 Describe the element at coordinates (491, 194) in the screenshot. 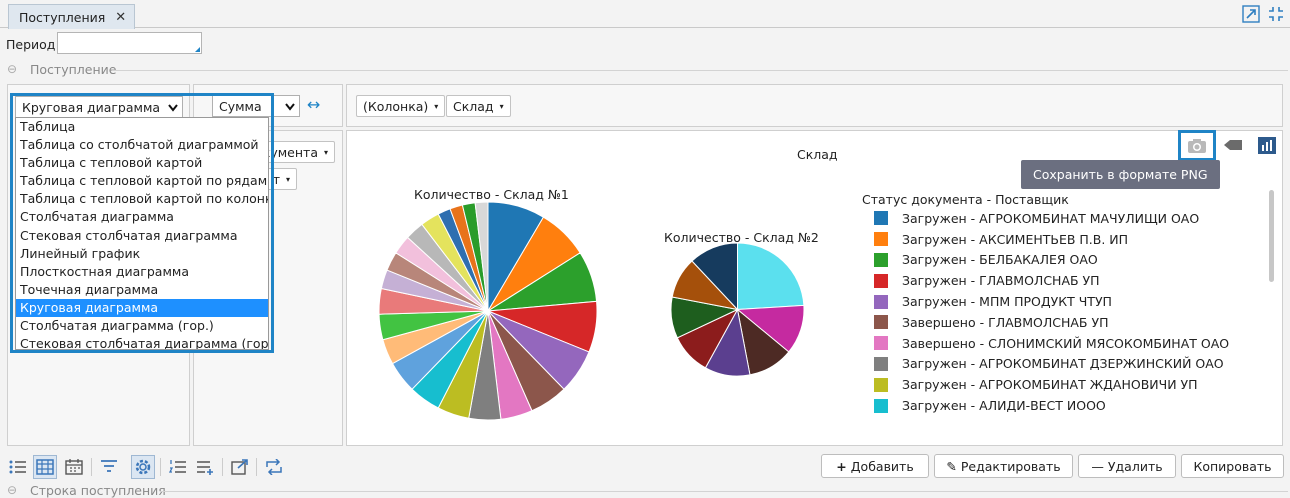

I see `pie1-title: Количество - Склад №1` at that location.